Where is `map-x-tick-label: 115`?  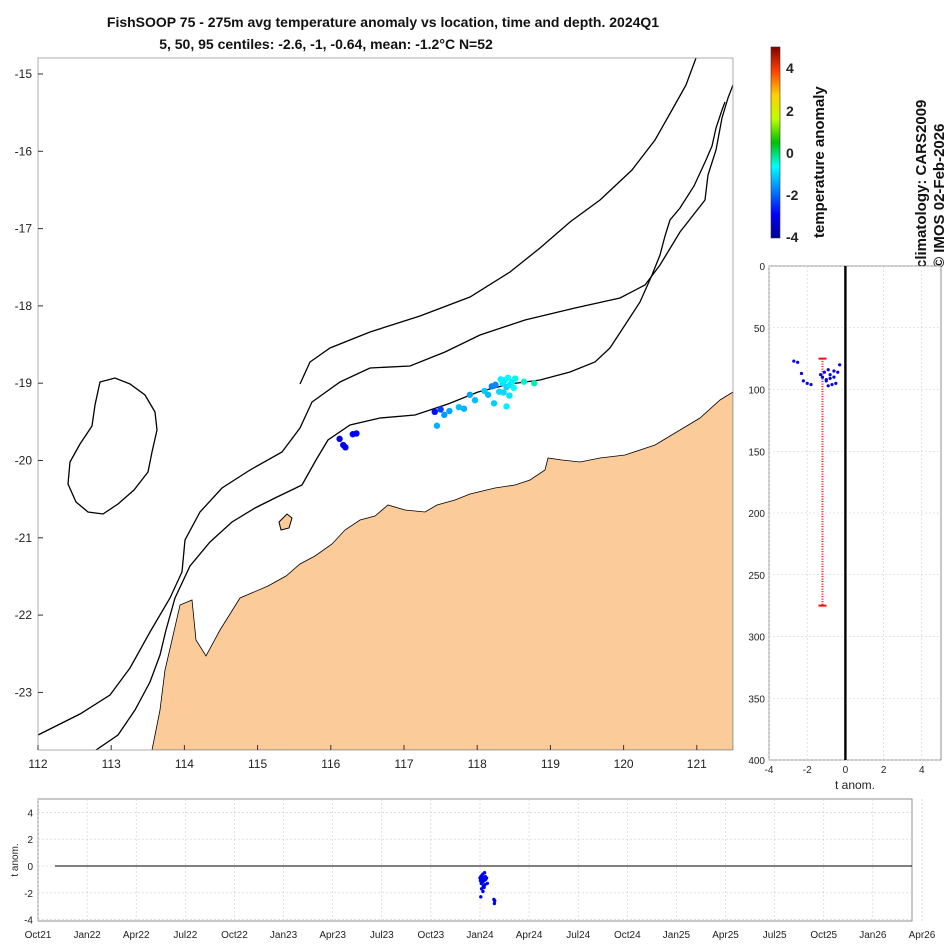 map-x-tick-label: 115 is located at coordinates (257, 764).